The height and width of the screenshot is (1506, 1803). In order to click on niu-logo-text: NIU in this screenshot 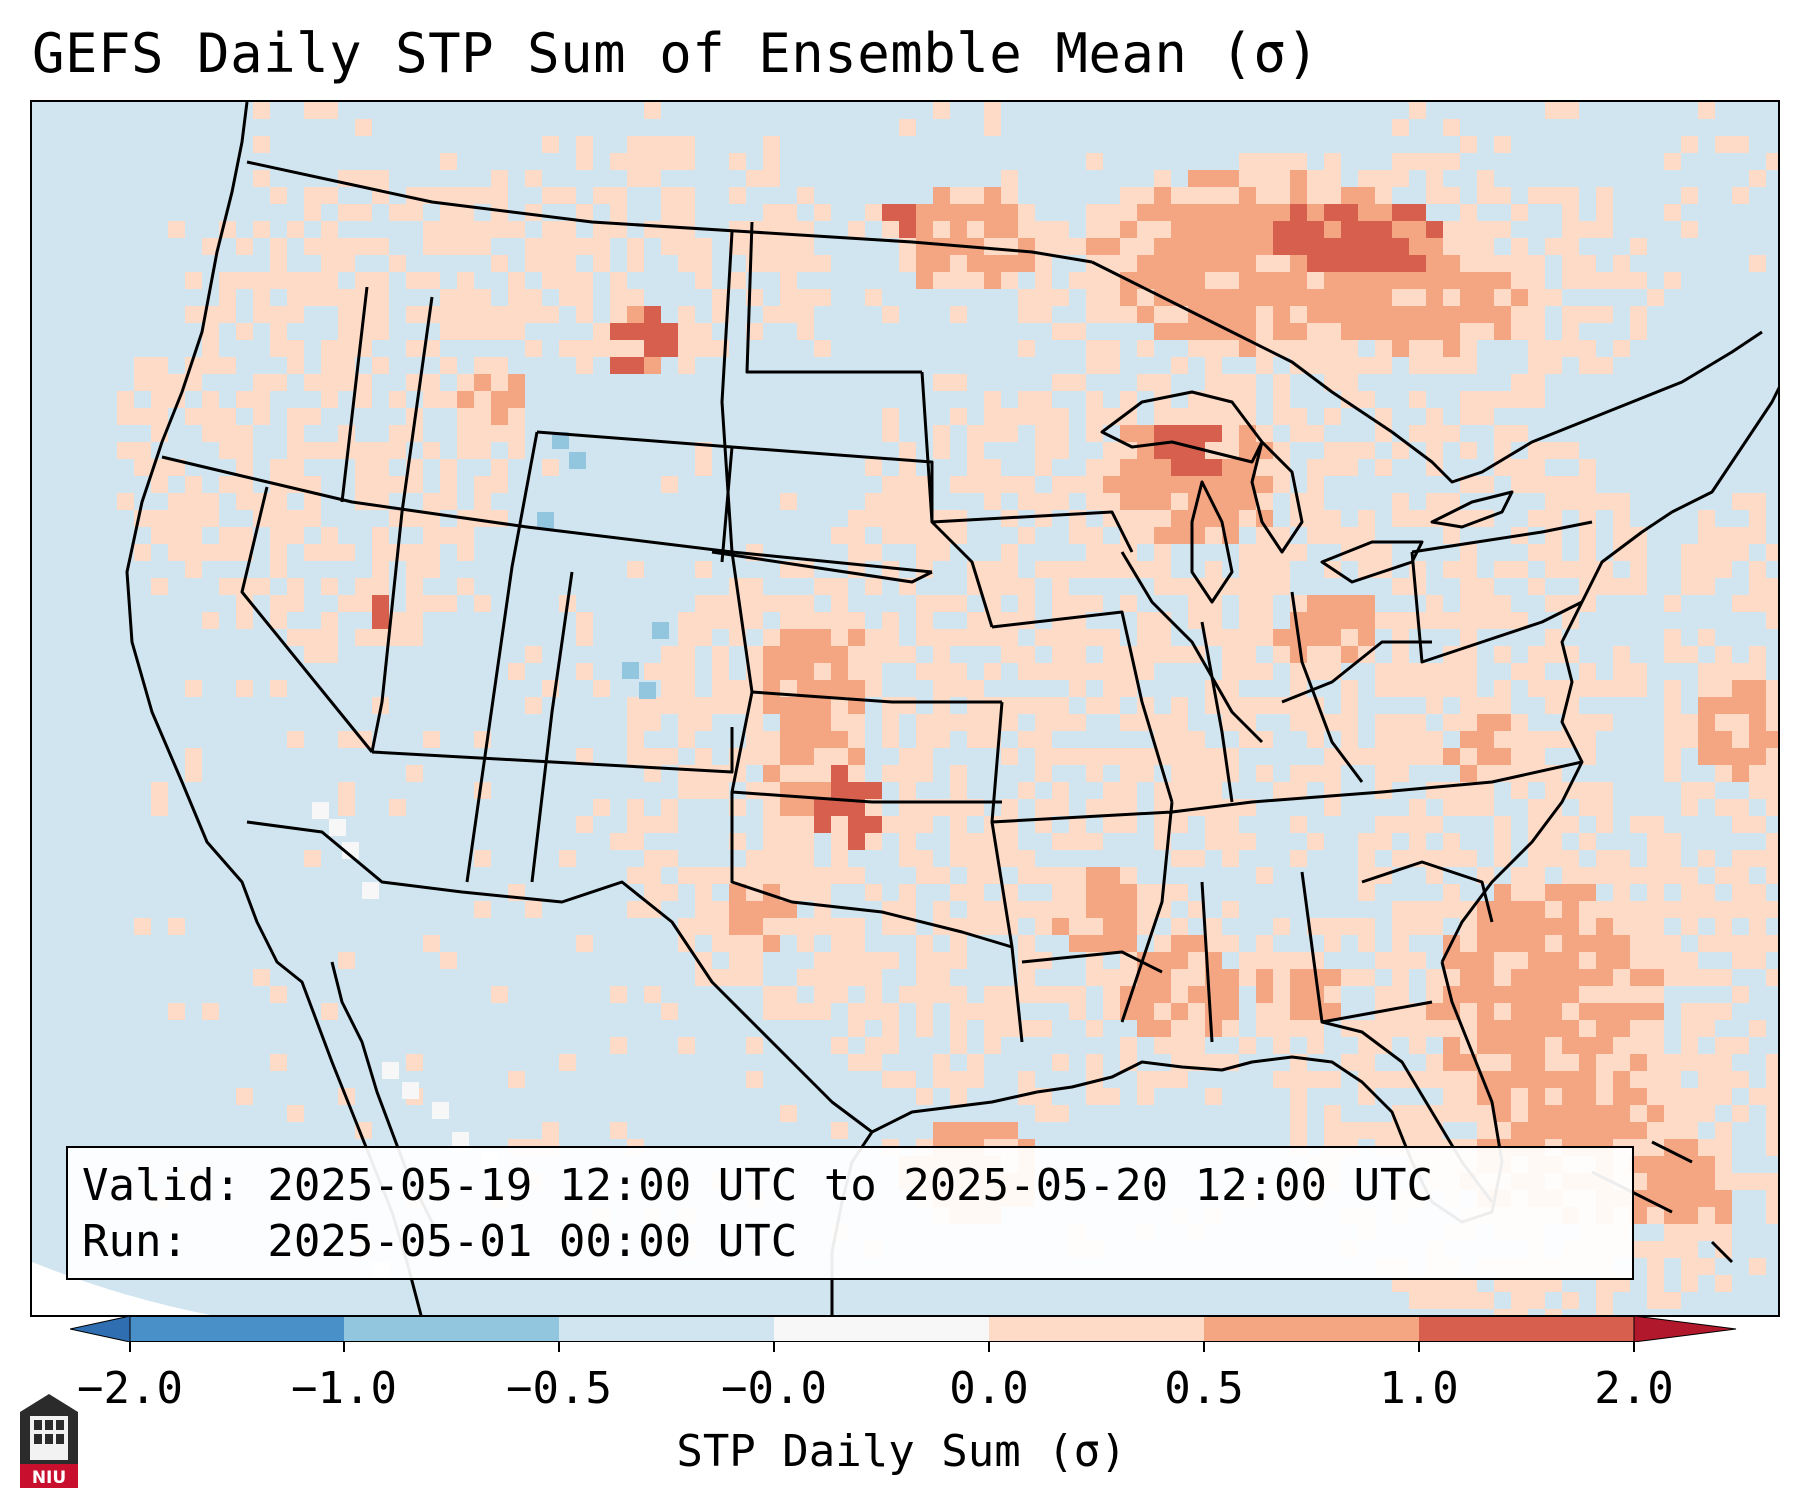, I will do `click(49, 1478)`.